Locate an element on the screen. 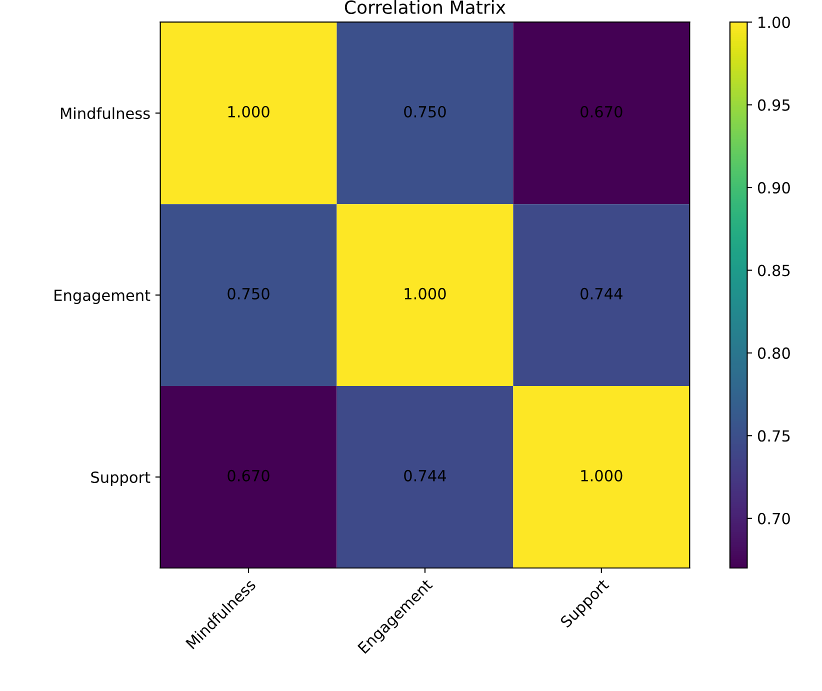  color-bar-label: 1.00 is located at coordinates (774, 22).